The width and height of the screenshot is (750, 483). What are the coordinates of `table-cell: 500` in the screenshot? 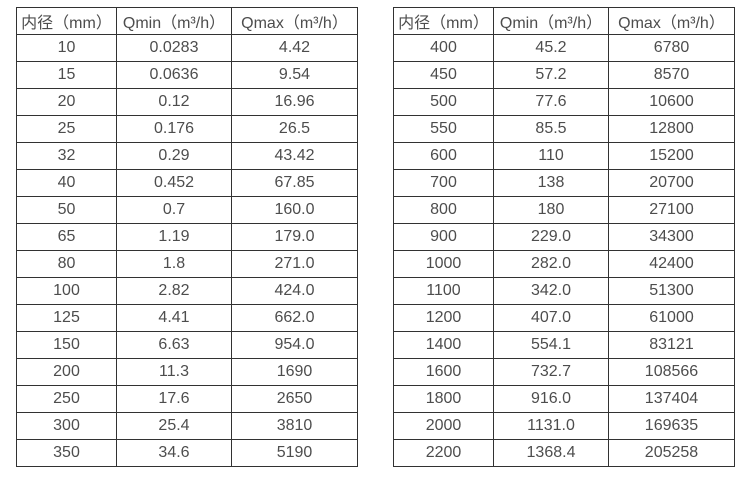 It's located at (443, 102).